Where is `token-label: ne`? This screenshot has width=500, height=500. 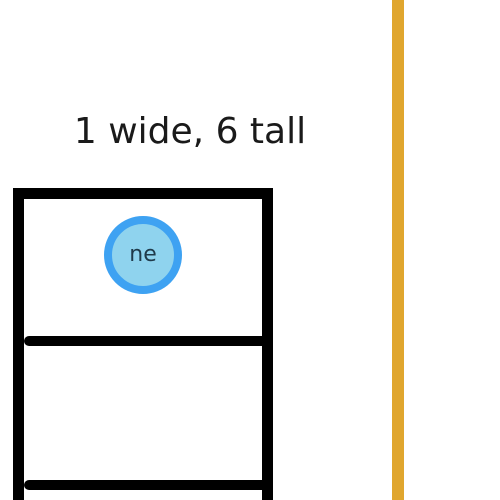 token-label: ne is located at coordinates (143, 254).